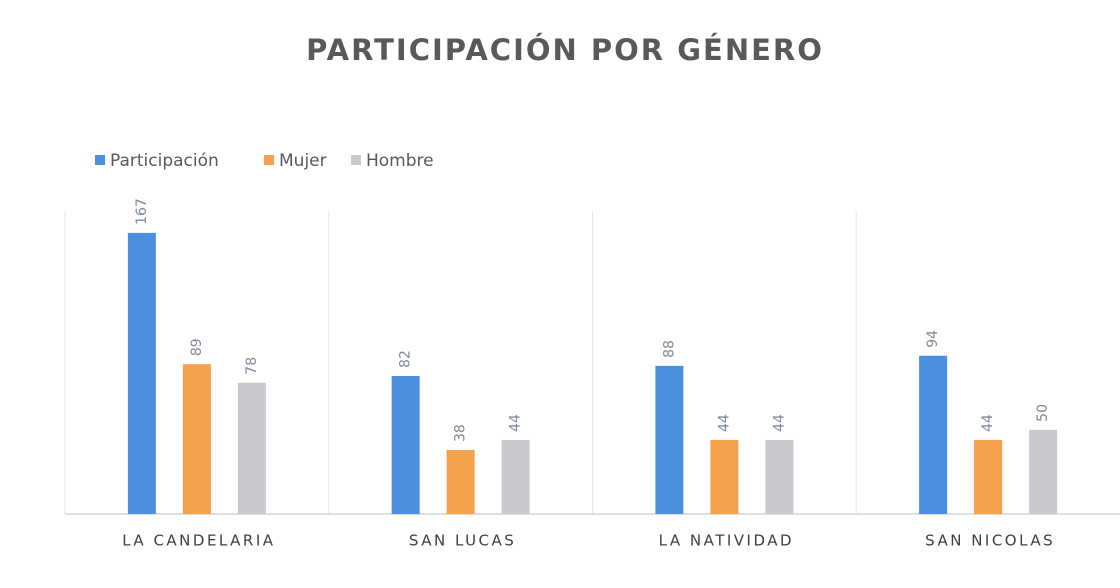  Describe the element at coordinates (1043, 413) in the screenshot. I see `data-label: 50` at that location.